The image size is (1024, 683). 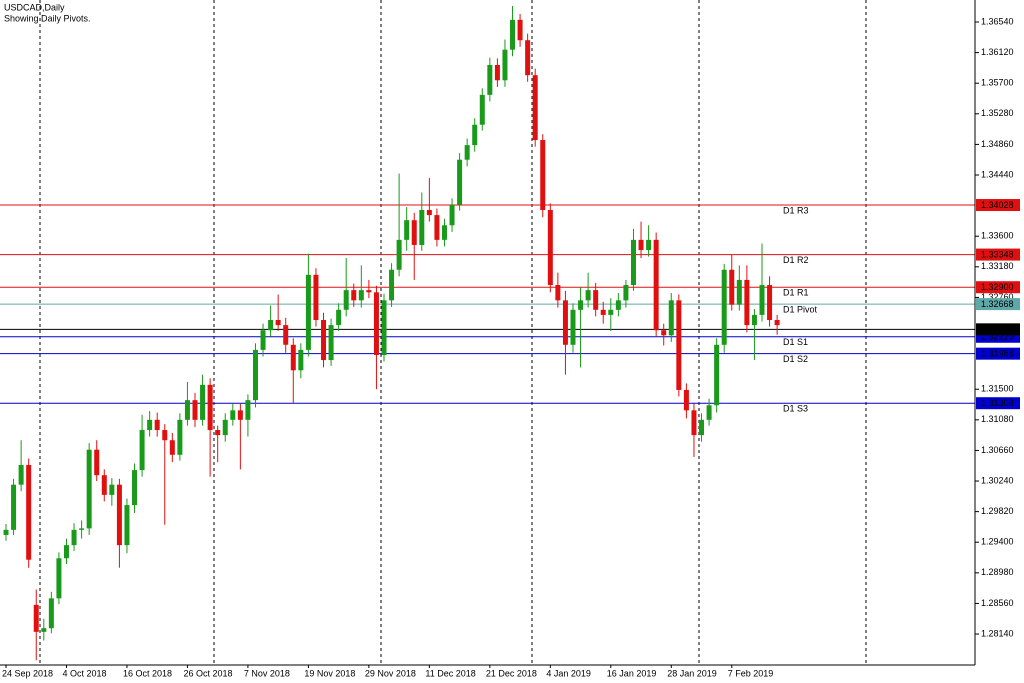 What do you see at coordinates (27, 673) in the screenshot?
I see `x-tick-label: 24 Sep 2018` at bounding box center [27, 673].